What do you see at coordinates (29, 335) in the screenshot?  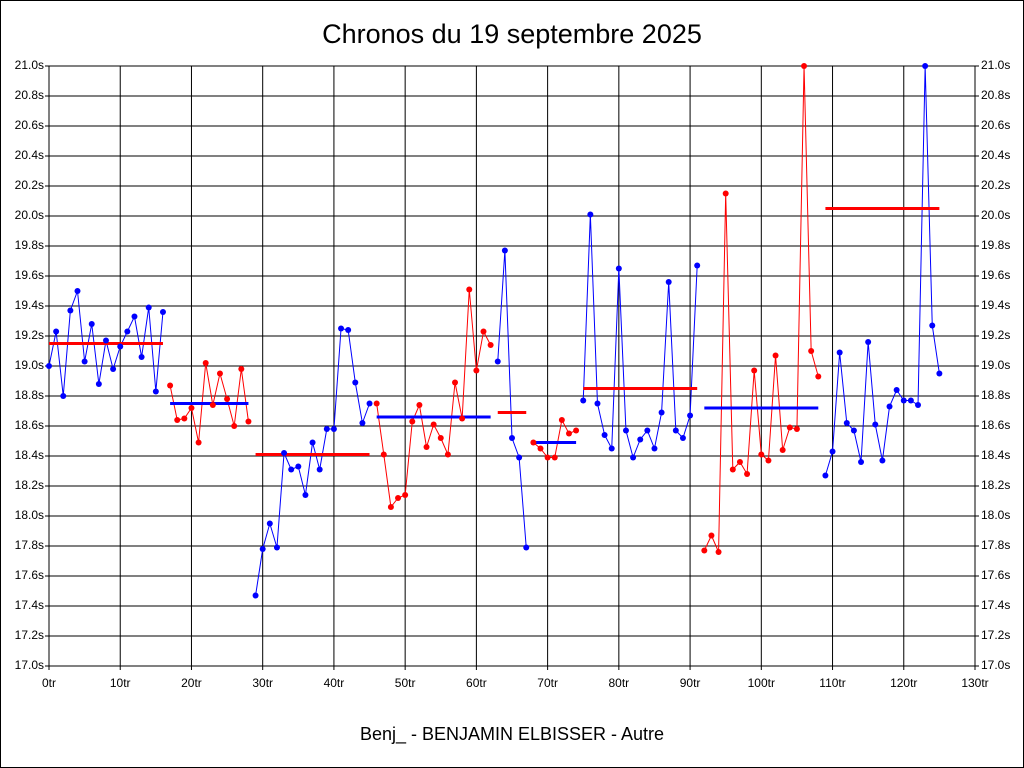 I see `y-tick-label: 19.2s` at bounding box center [29, 335].